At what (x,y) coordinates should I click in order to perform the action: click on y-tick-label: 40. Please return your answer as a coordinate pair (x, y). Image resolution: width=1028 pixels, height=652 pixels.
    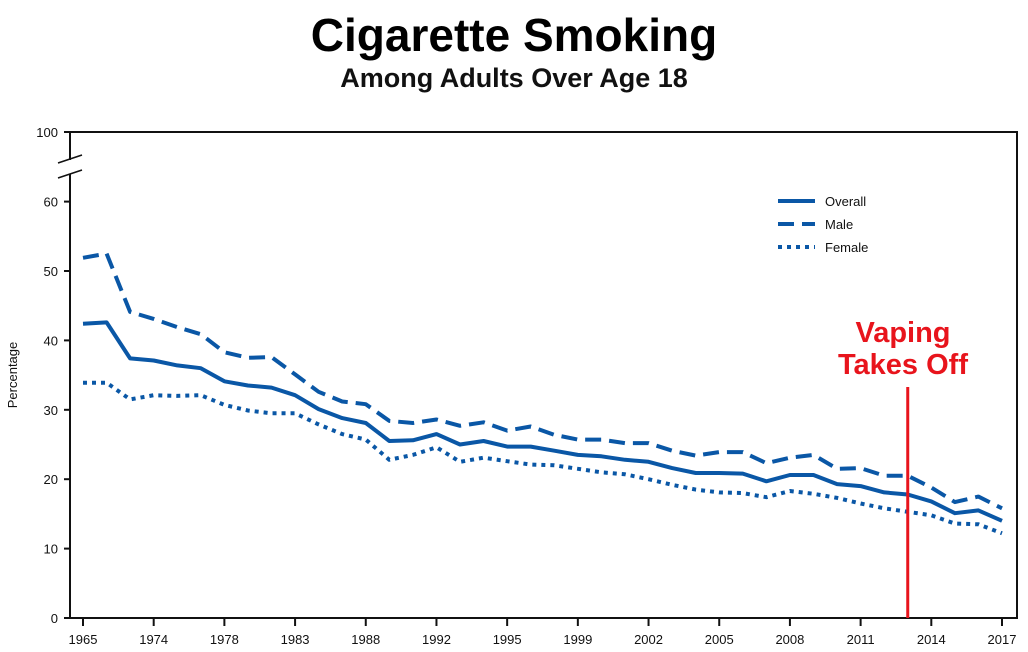
    Looking at the image, I should click on (51, 340).